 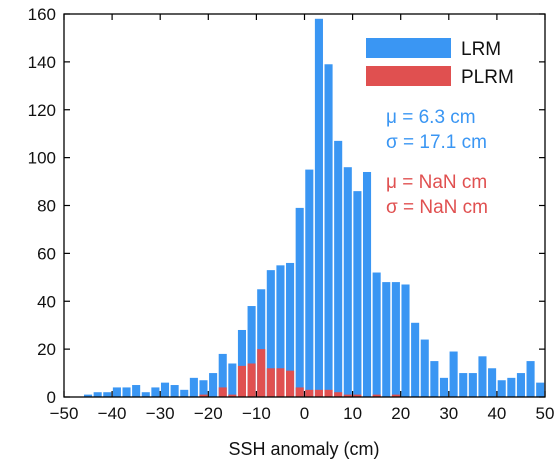 What do you see at coordinates (408, 76) in the screenshot?
I see `legend-swatch-plrm` at bounding box center [408, 76].